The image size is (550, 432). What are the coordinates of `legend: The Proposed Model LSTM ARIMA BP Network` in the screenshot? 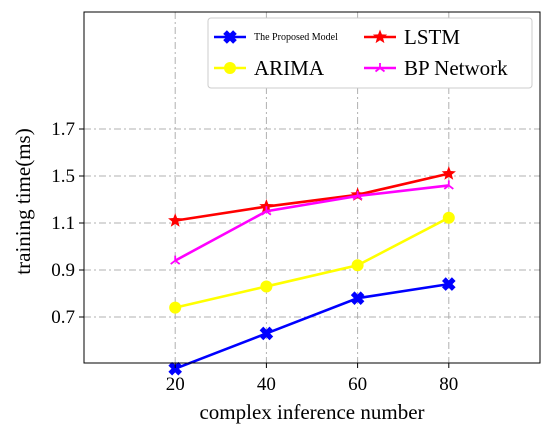 It's located at (370, 53).